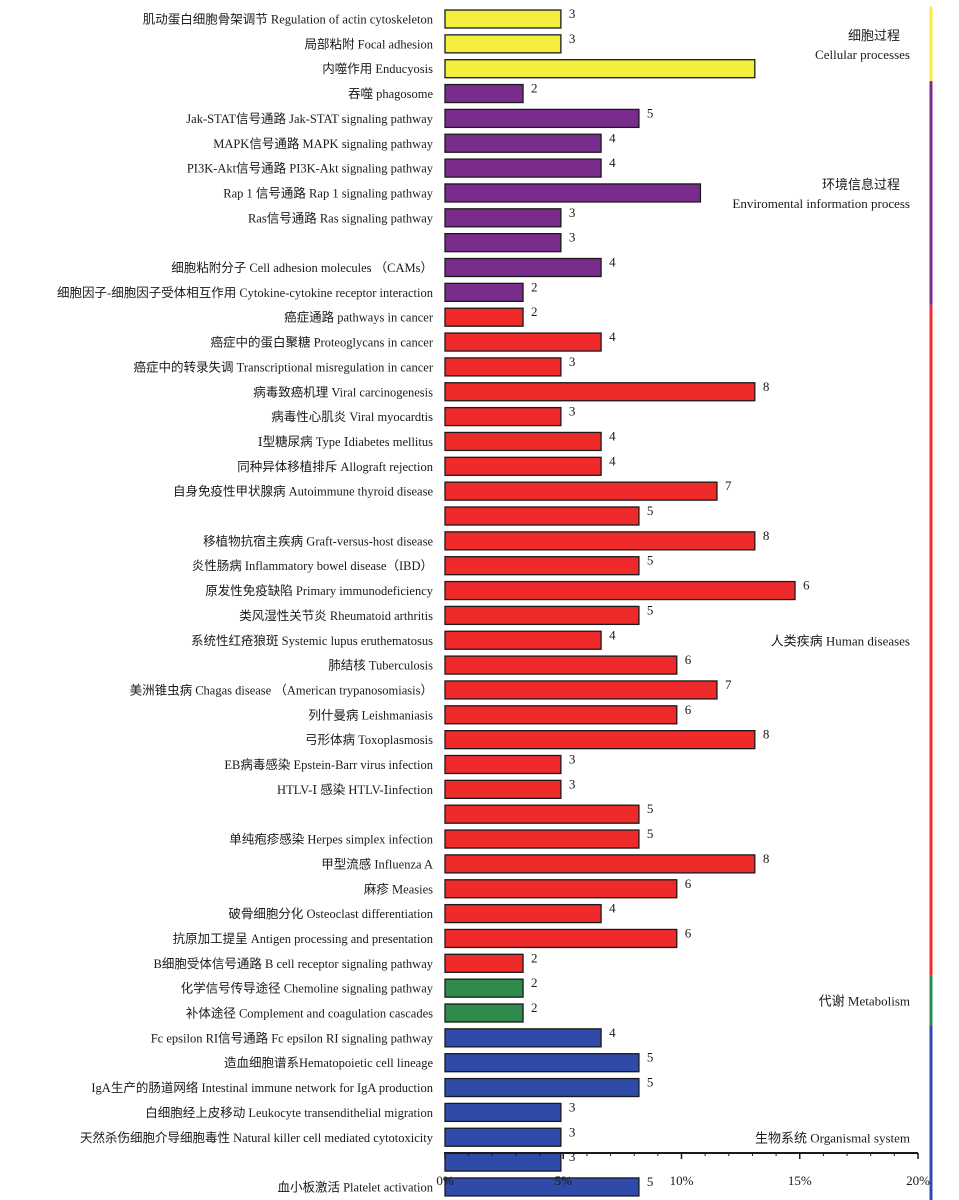 This screenshot has height=1200, width=959. I want to click on value-label-40: 2, so click(534, 1007).